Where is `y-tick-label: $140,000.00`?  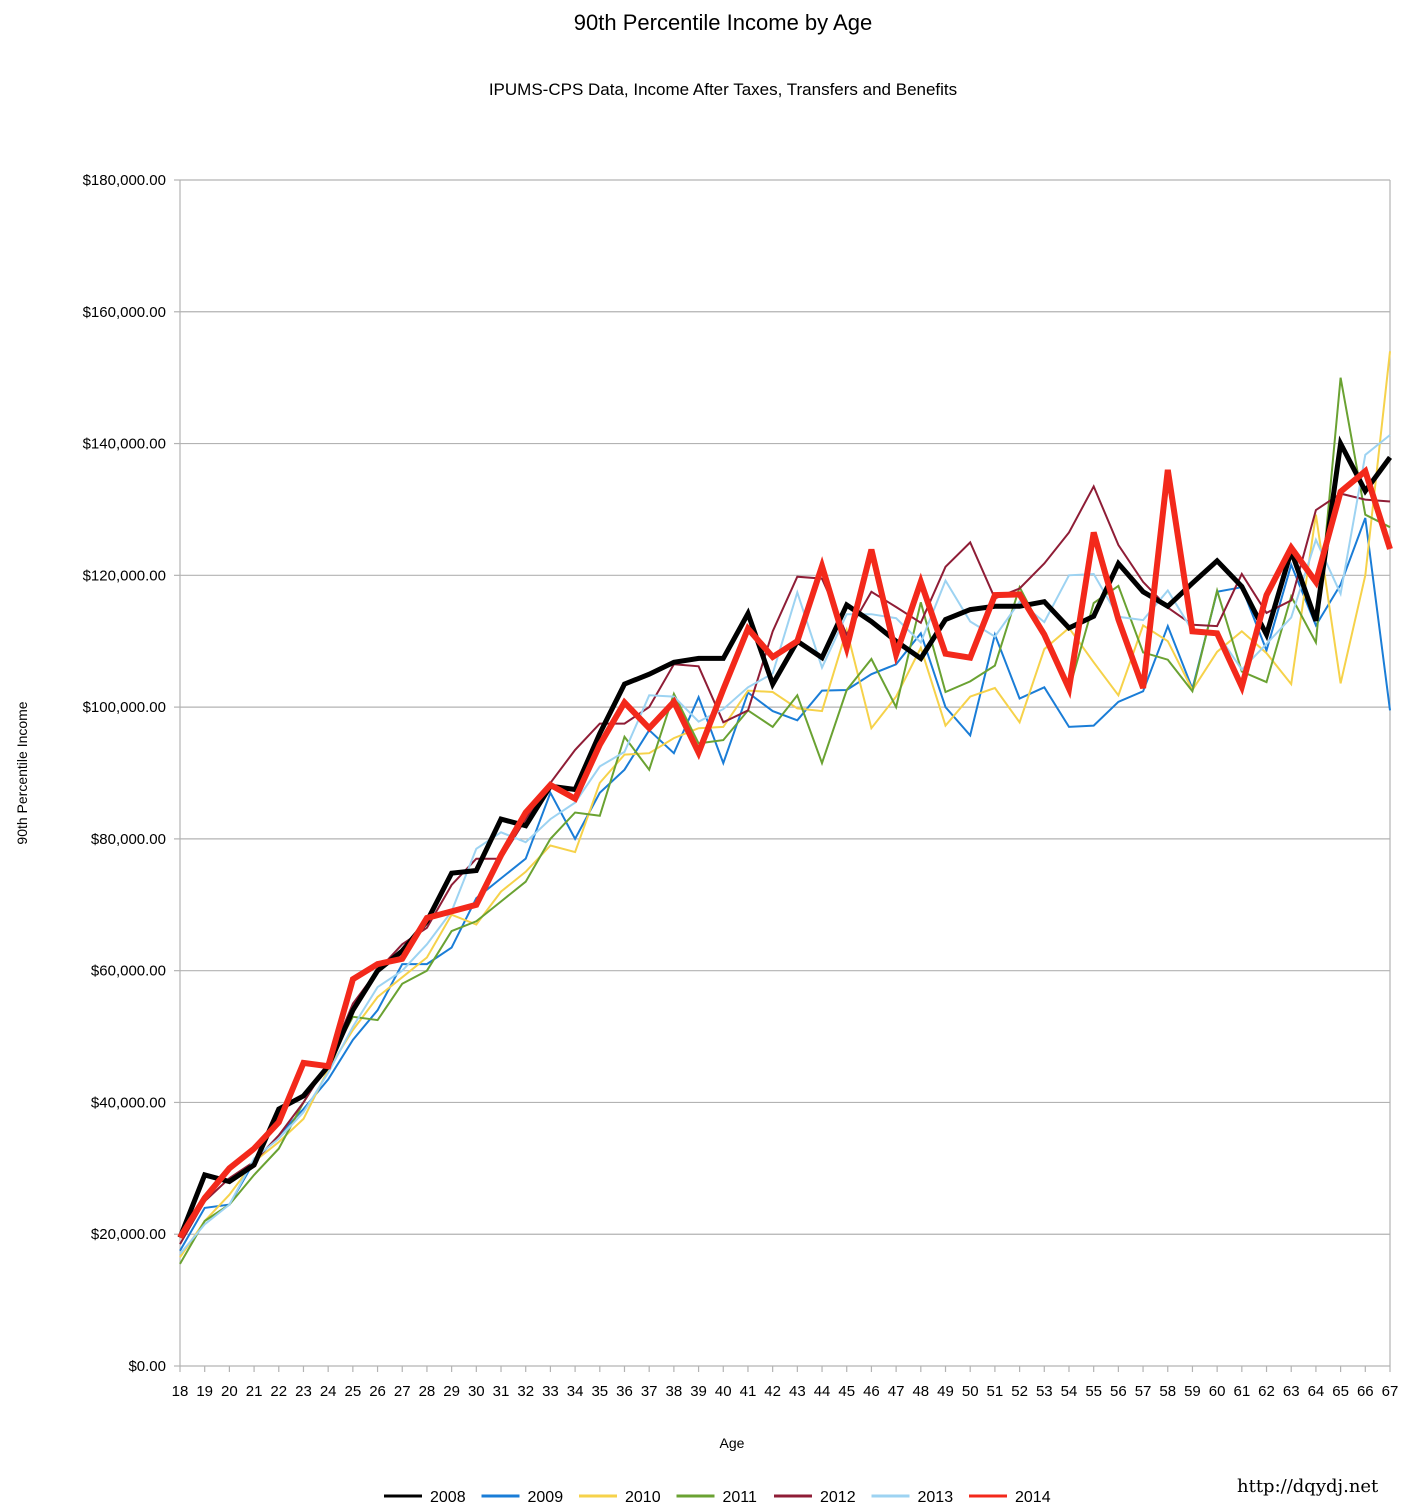 y-tick-label: $140,000.00 is located at coordinates (124, 444).